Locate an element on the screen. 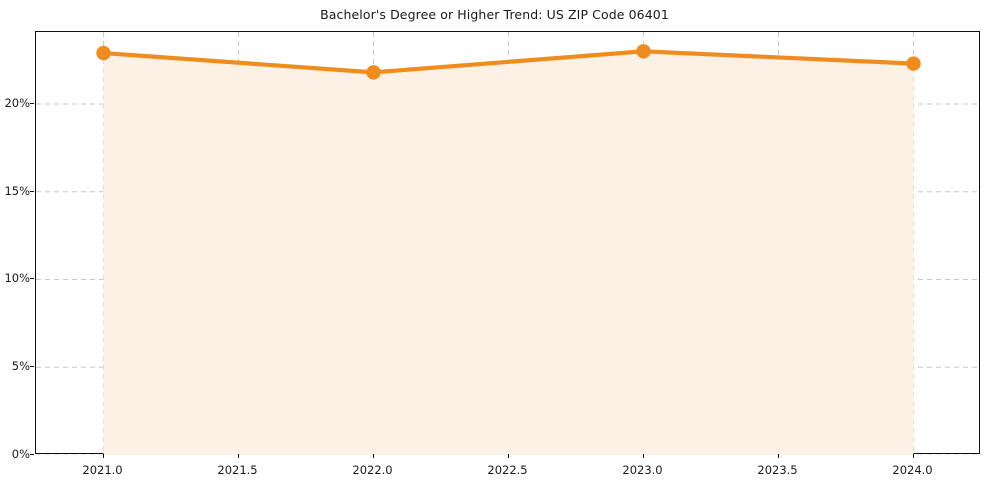 This screenshot has height=490, width=989. y-axis-tick-label: 0% is located at coordinates (20, 454).